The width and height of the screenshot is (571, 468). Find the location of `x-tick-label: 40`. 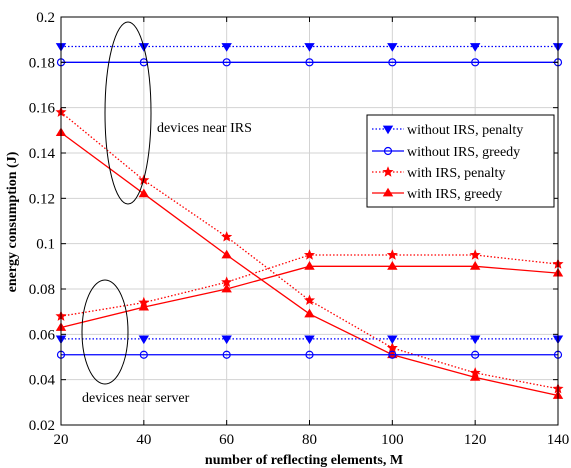

x-tick-label: 40 is located at coordinates (143, 440).